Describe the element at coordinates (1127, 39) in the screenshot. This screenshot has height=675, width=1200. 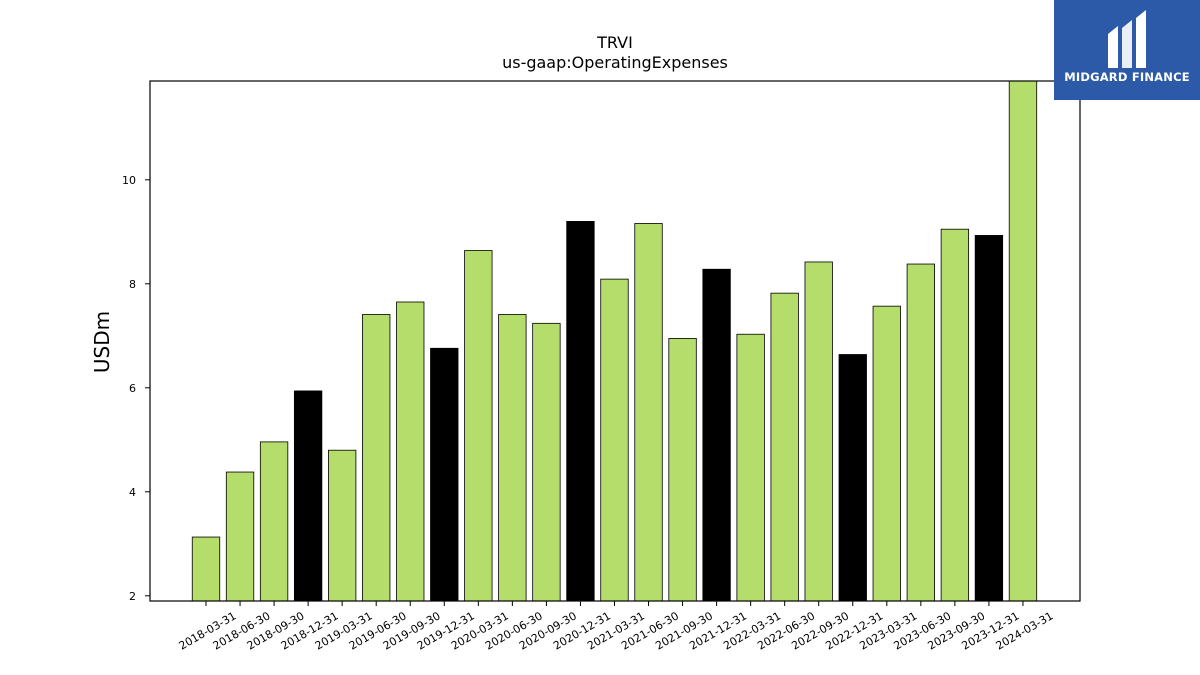
I see `midgard-logo-icon` at that location.